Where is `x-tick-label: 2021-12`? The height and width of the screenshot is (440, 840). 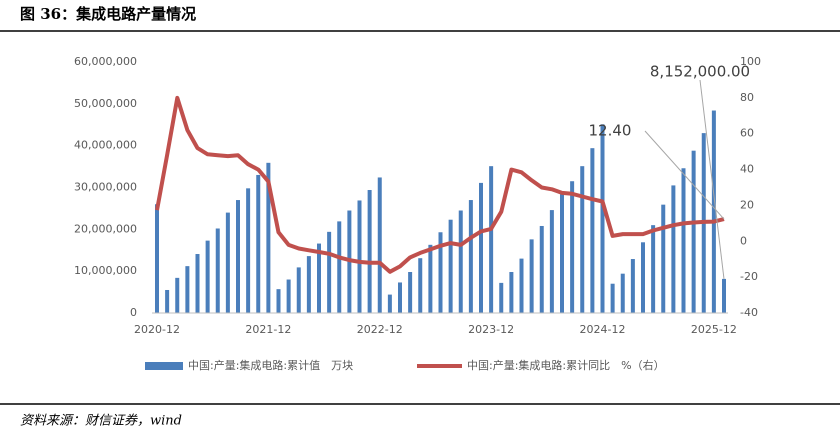
x-tick-label: 2021-12 is located at coordinates (268, 329).